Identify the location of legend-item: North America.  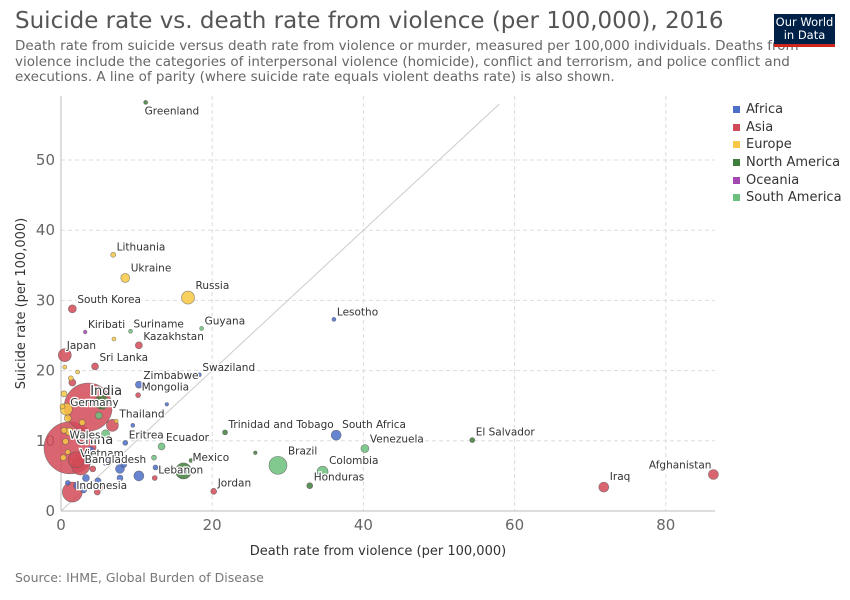
(787, 163).